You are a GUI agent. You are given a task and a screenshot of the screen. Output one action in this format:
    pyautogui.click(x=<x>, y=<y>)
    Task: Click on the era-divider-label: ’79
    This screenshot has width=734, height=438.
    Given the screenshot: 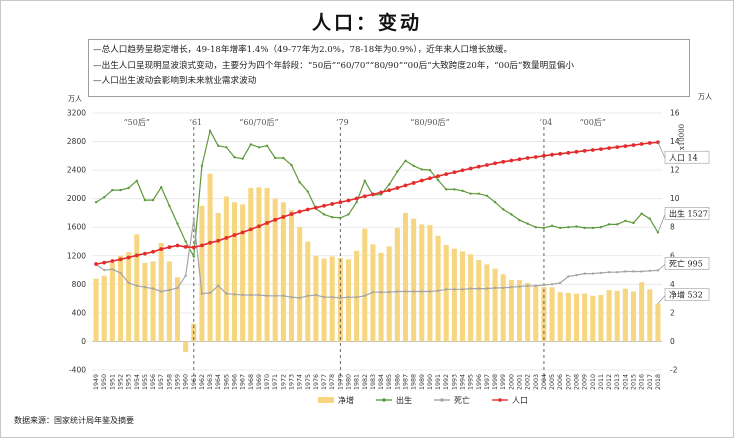 What is the action you would take?
    pyautogui.click(x=342, y=122)
    